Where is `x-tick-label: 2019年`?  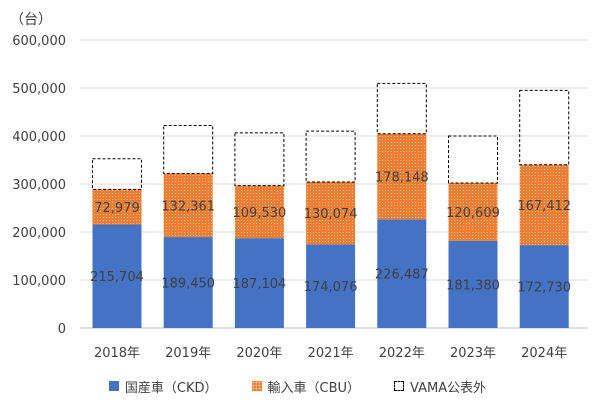
x-tick-label: 2019年 is located at coordinates (188, 353).